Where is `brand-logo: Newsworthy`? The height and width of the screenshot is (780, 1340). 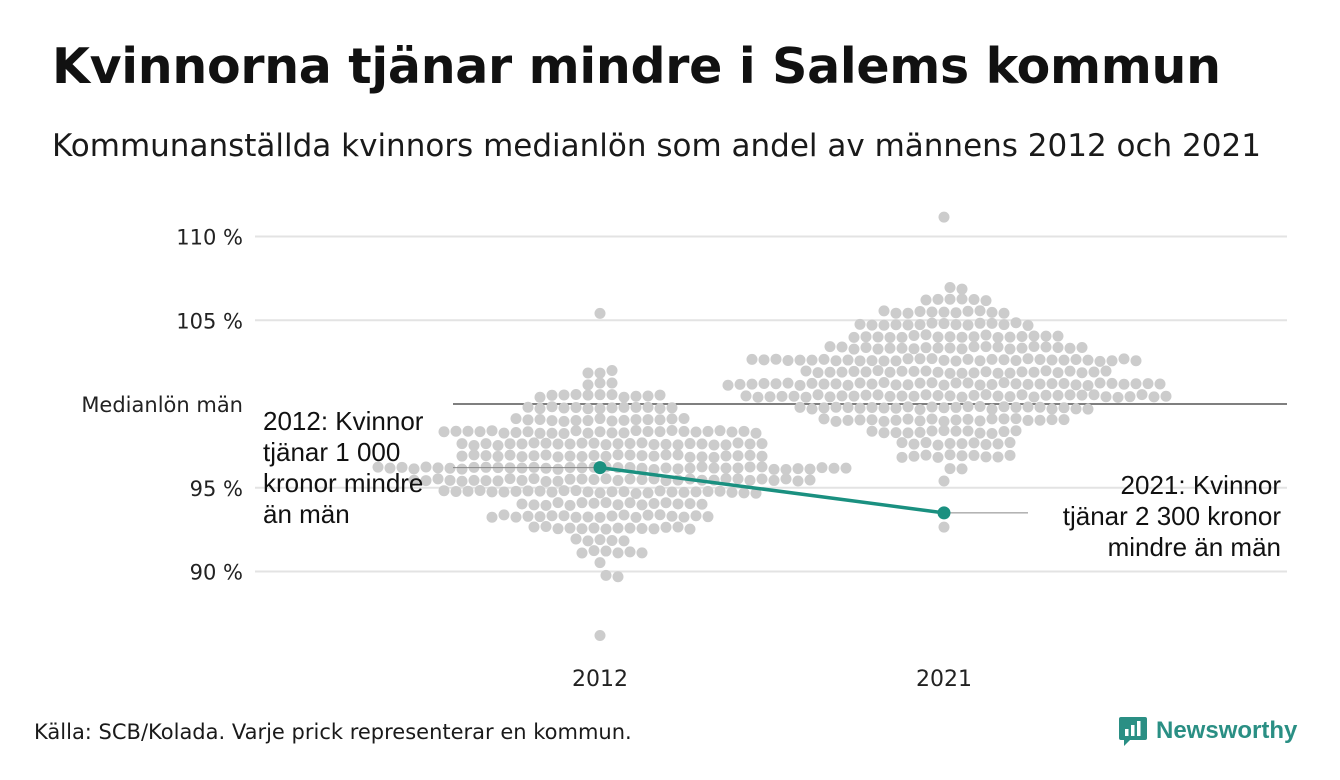
brand-logo: Newsworthy is located at coordinates (1207, 731).